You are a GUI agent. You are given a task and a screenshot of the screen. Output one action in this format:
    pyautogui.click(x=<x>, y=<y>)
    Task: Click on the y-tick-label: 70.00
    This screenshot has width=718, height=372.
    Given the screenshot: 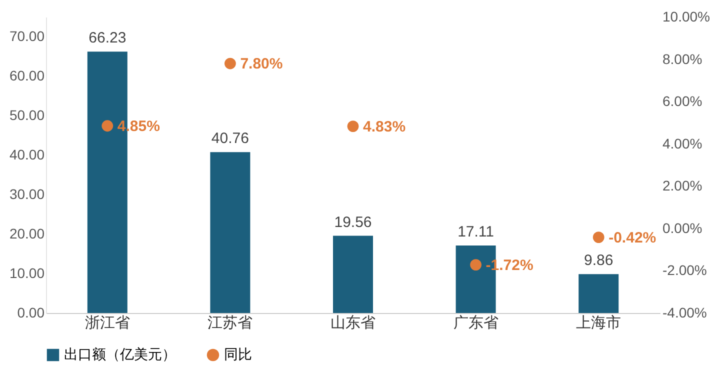 What is the action you would take?
    pyautogui.click(x=27, y=36)
    